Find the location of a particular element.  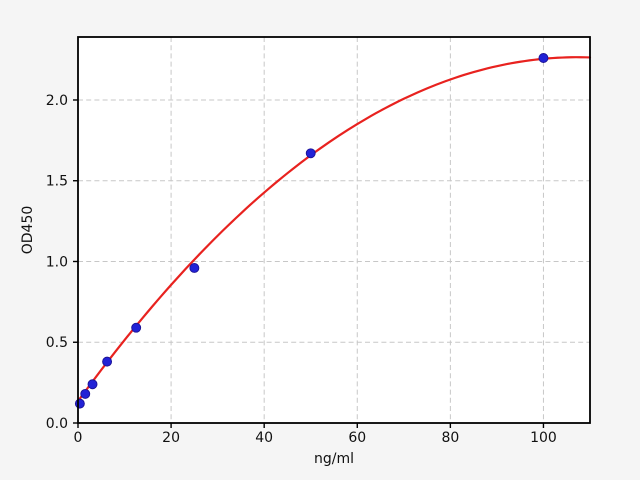

y-tick-label: 2.0 is located at coordinates (57, 101).